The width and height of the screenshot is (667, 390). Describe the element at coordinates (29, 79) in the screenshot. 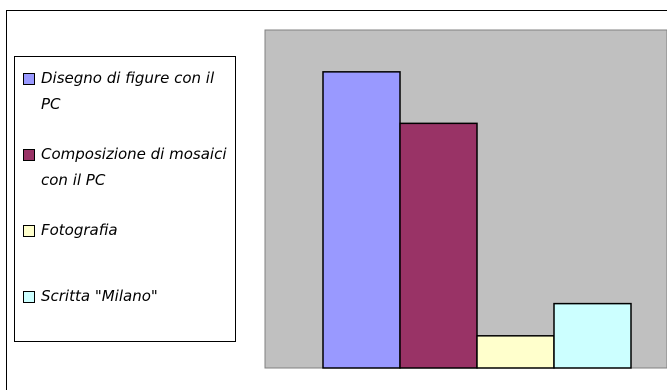

I see `legend-swatch-disegno` at that location.